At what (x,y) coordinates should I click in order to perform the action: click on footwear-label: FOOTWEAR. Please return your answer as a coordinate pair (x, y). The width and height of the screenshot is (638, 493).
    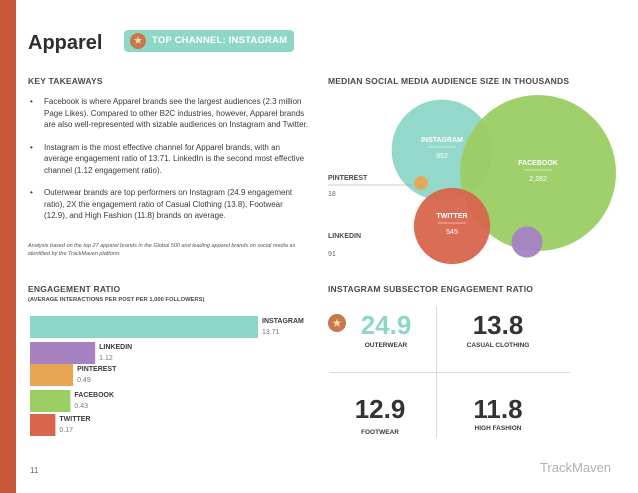
    Looking at the image, I should click on (380, 432).